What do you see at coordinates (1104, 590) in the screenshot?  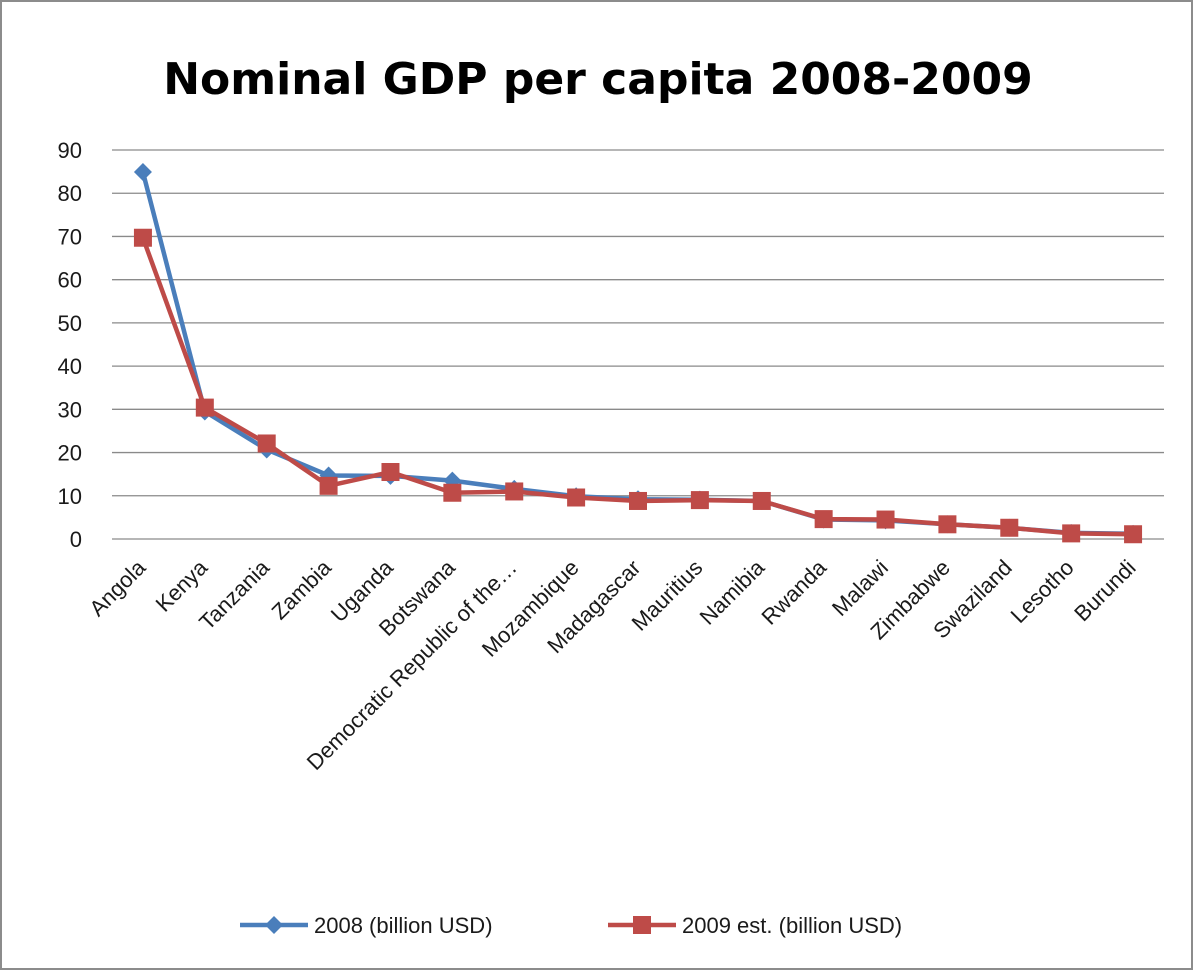 I see `x-category-label: Burundi` at bounding box center [1104, 590].